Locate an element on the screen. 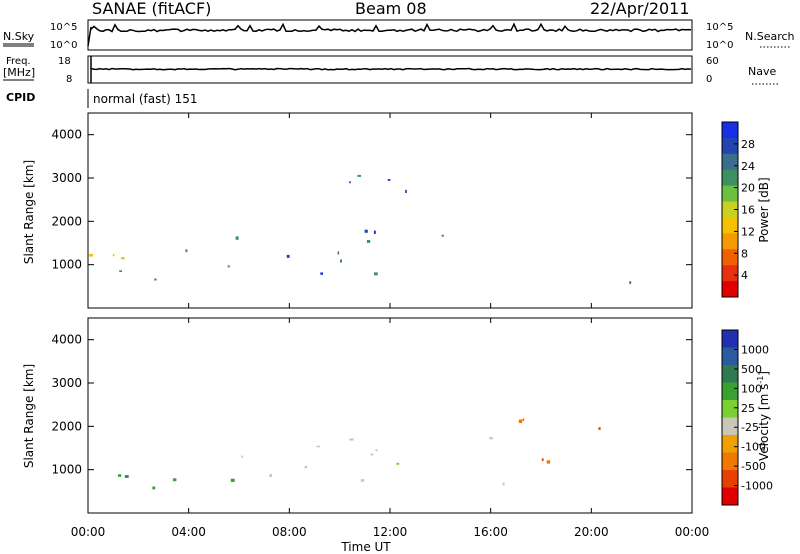  freq-panel: Freq. [MHz] 18 8 60 0 Nave is located at coordinates (390, 70).